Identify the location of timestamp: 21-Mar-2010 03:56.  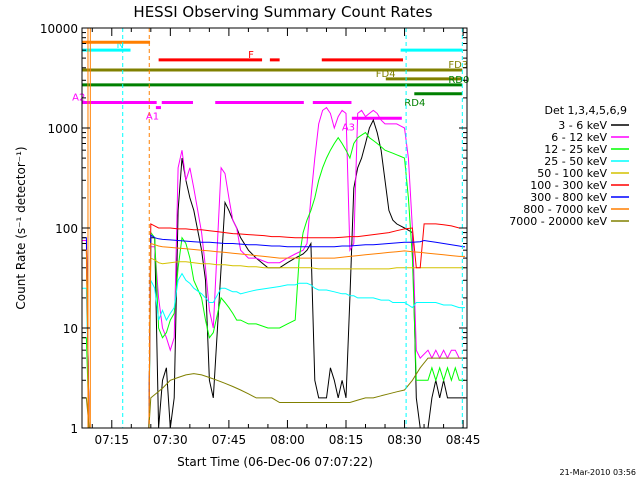
(598, 472).